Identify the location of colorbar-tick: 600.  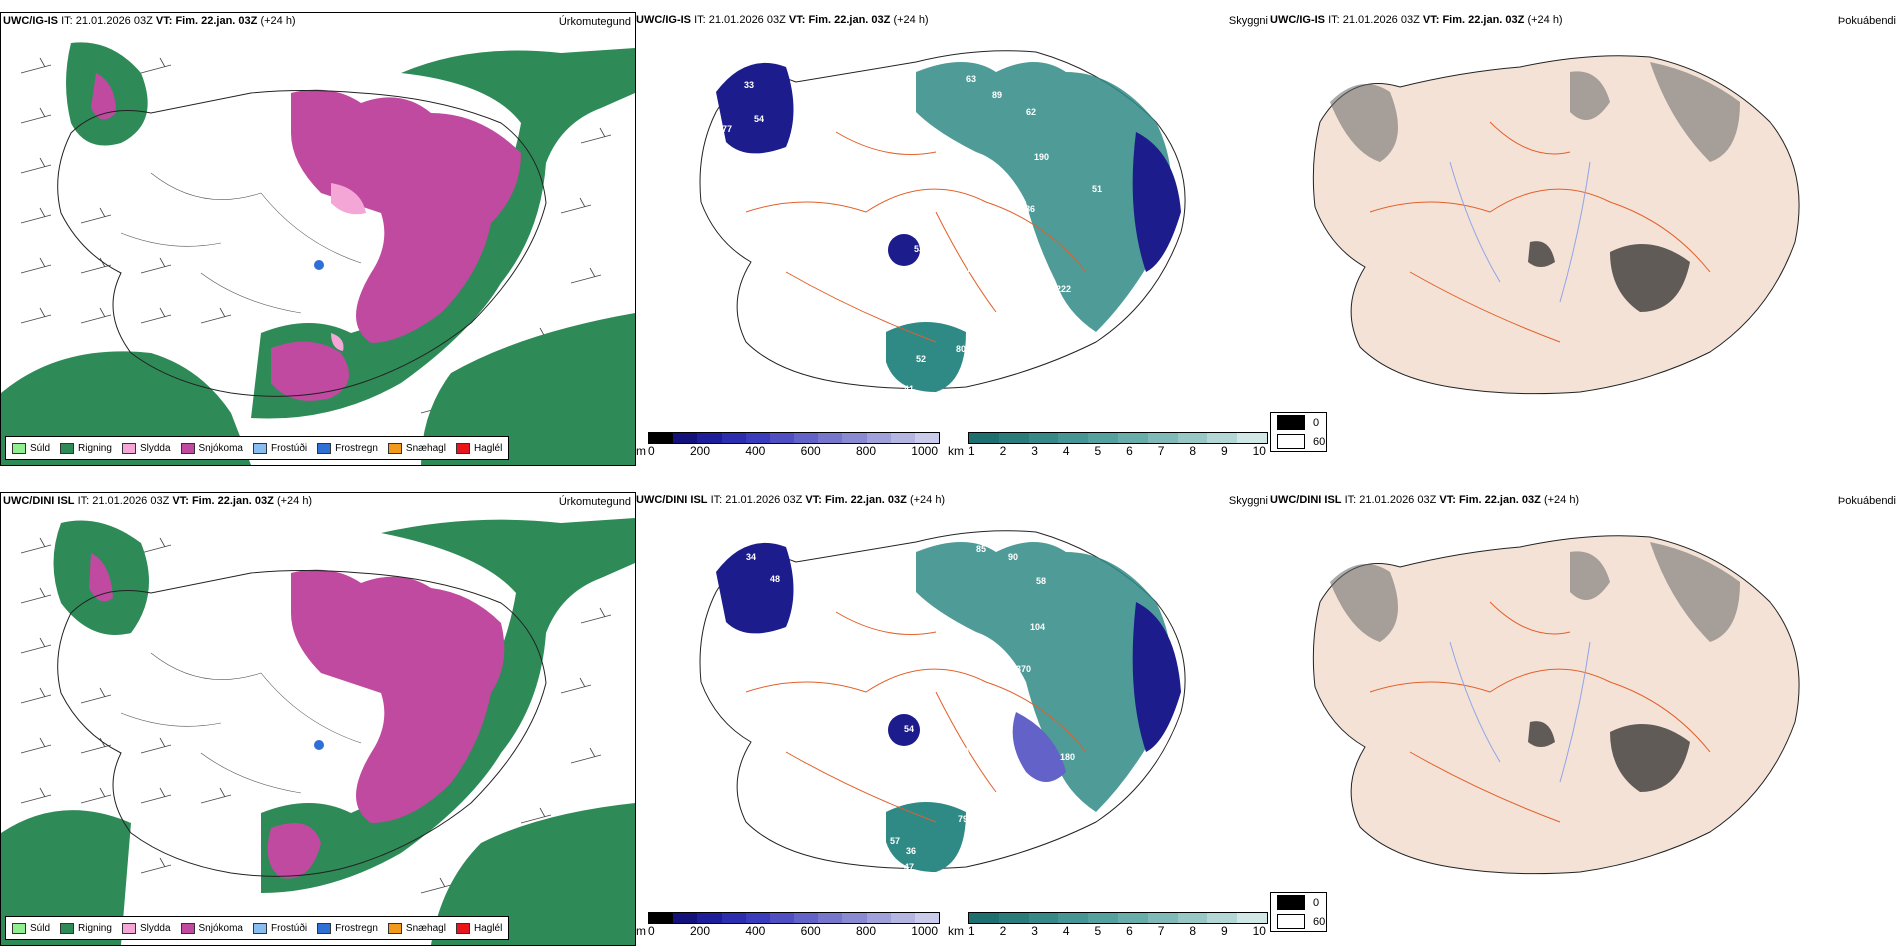
(810, 451).